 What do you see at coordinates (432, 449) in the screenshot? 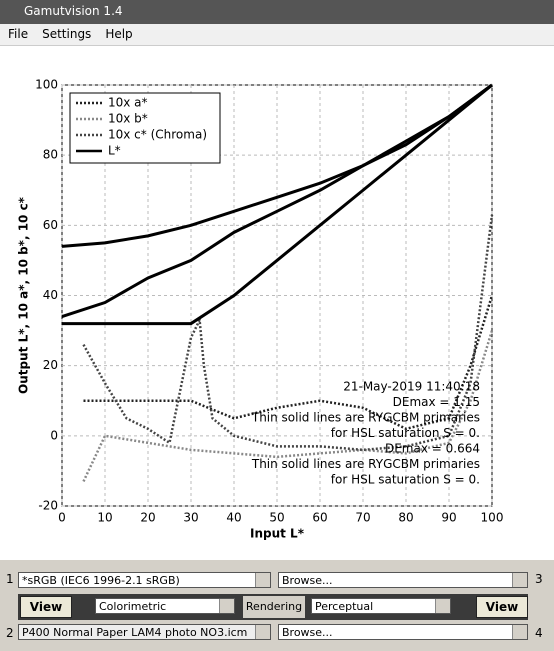
I see `annotation: DEmax = 0.664` at bounding box center [432, 449].